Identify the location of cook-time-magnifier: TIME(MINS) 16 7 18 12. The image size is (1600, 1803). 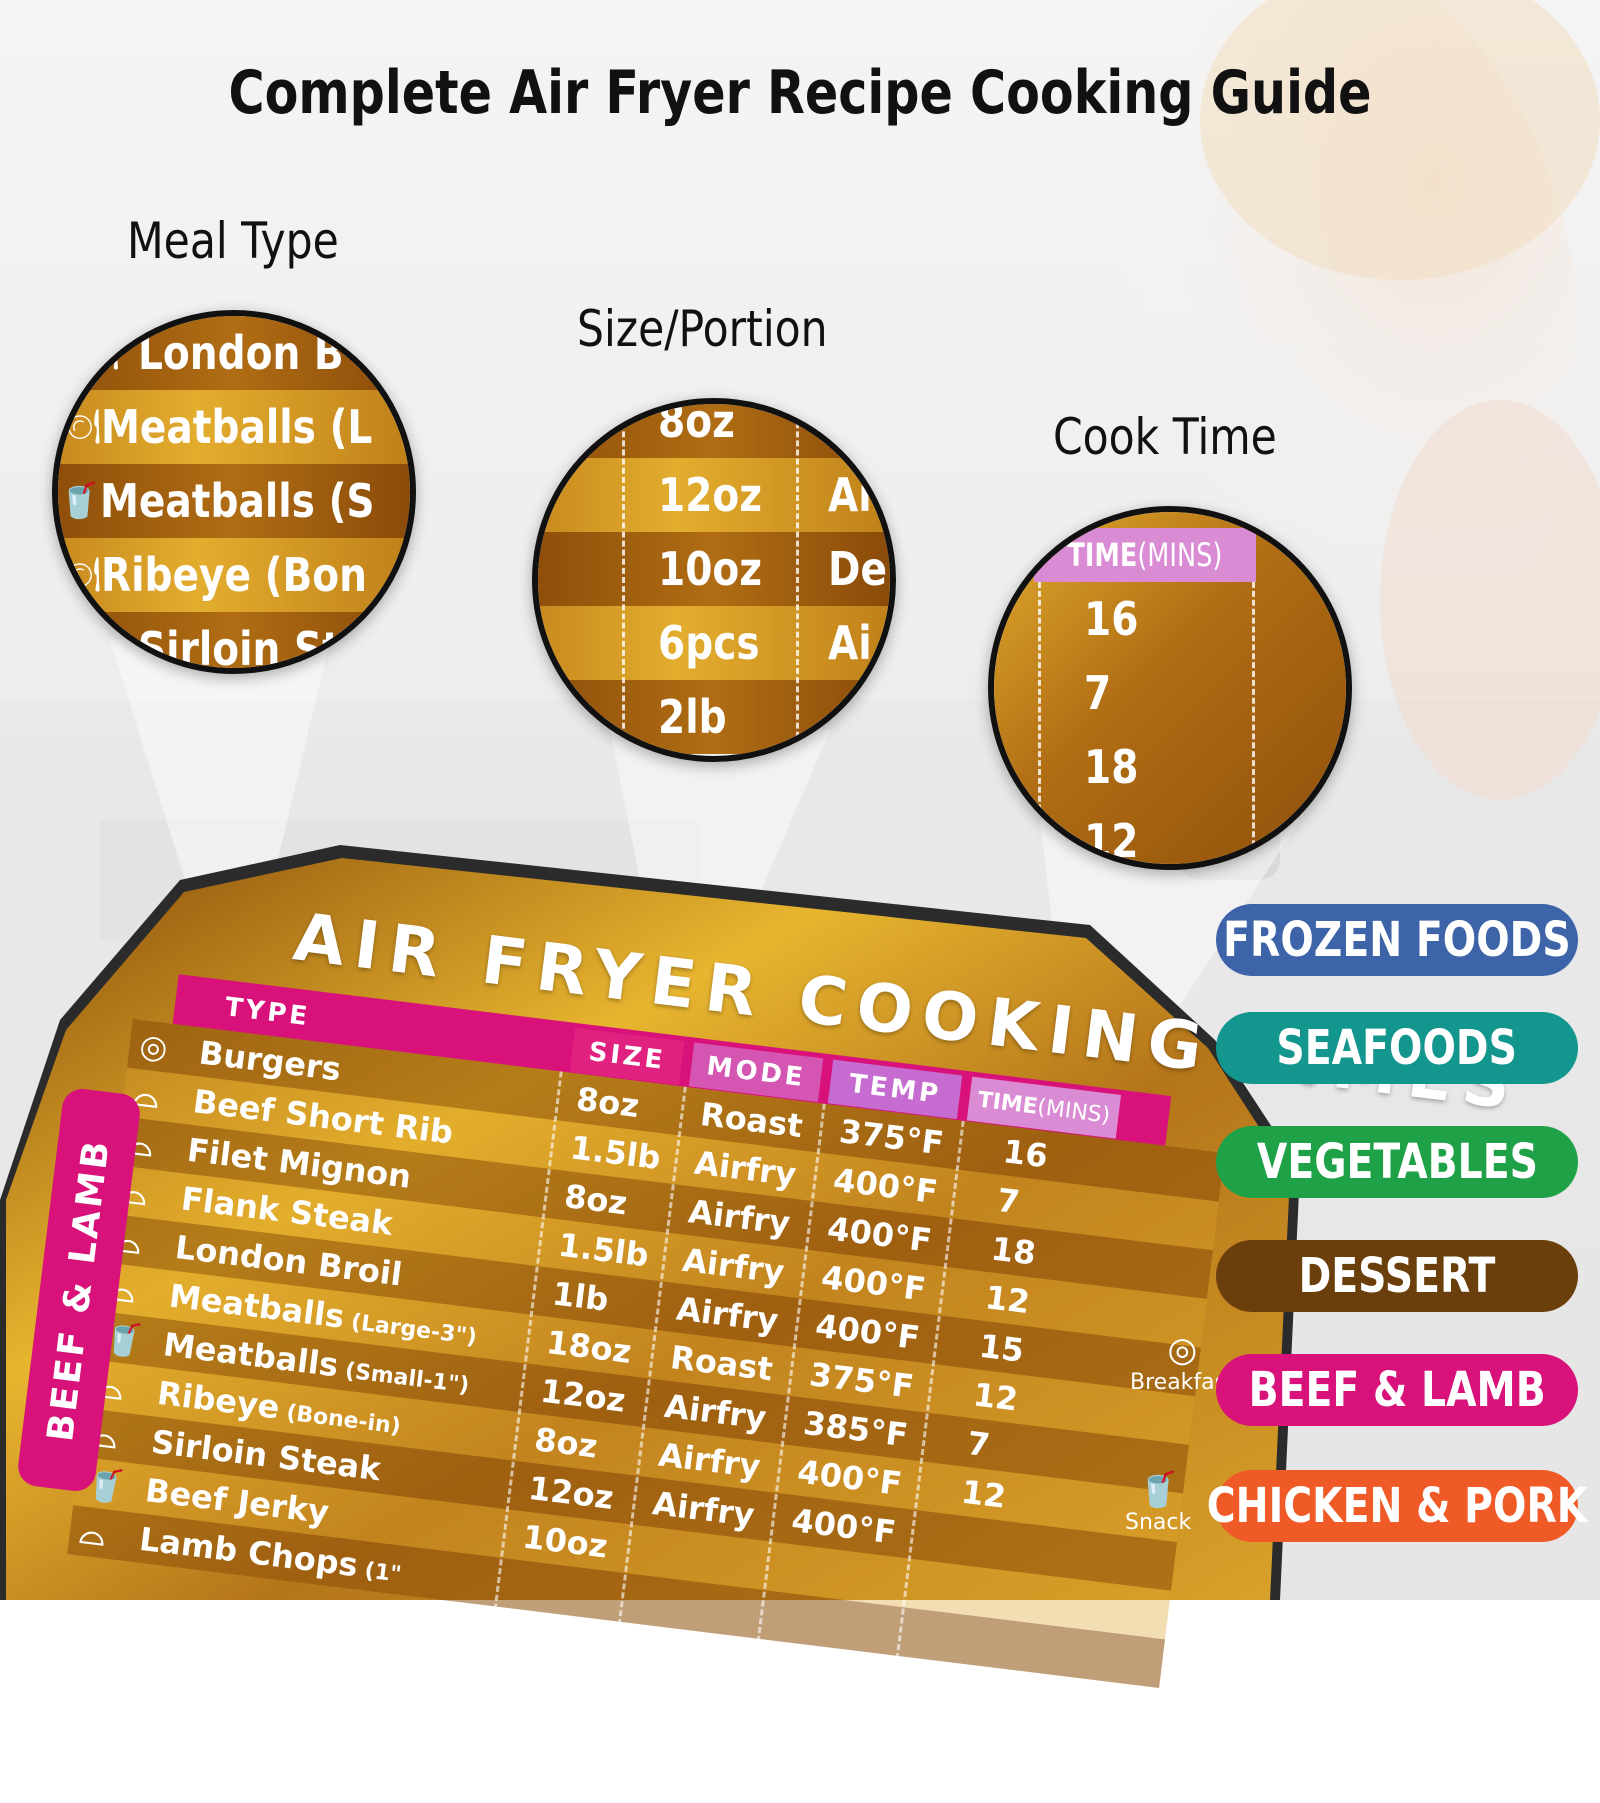
(1170, 688).